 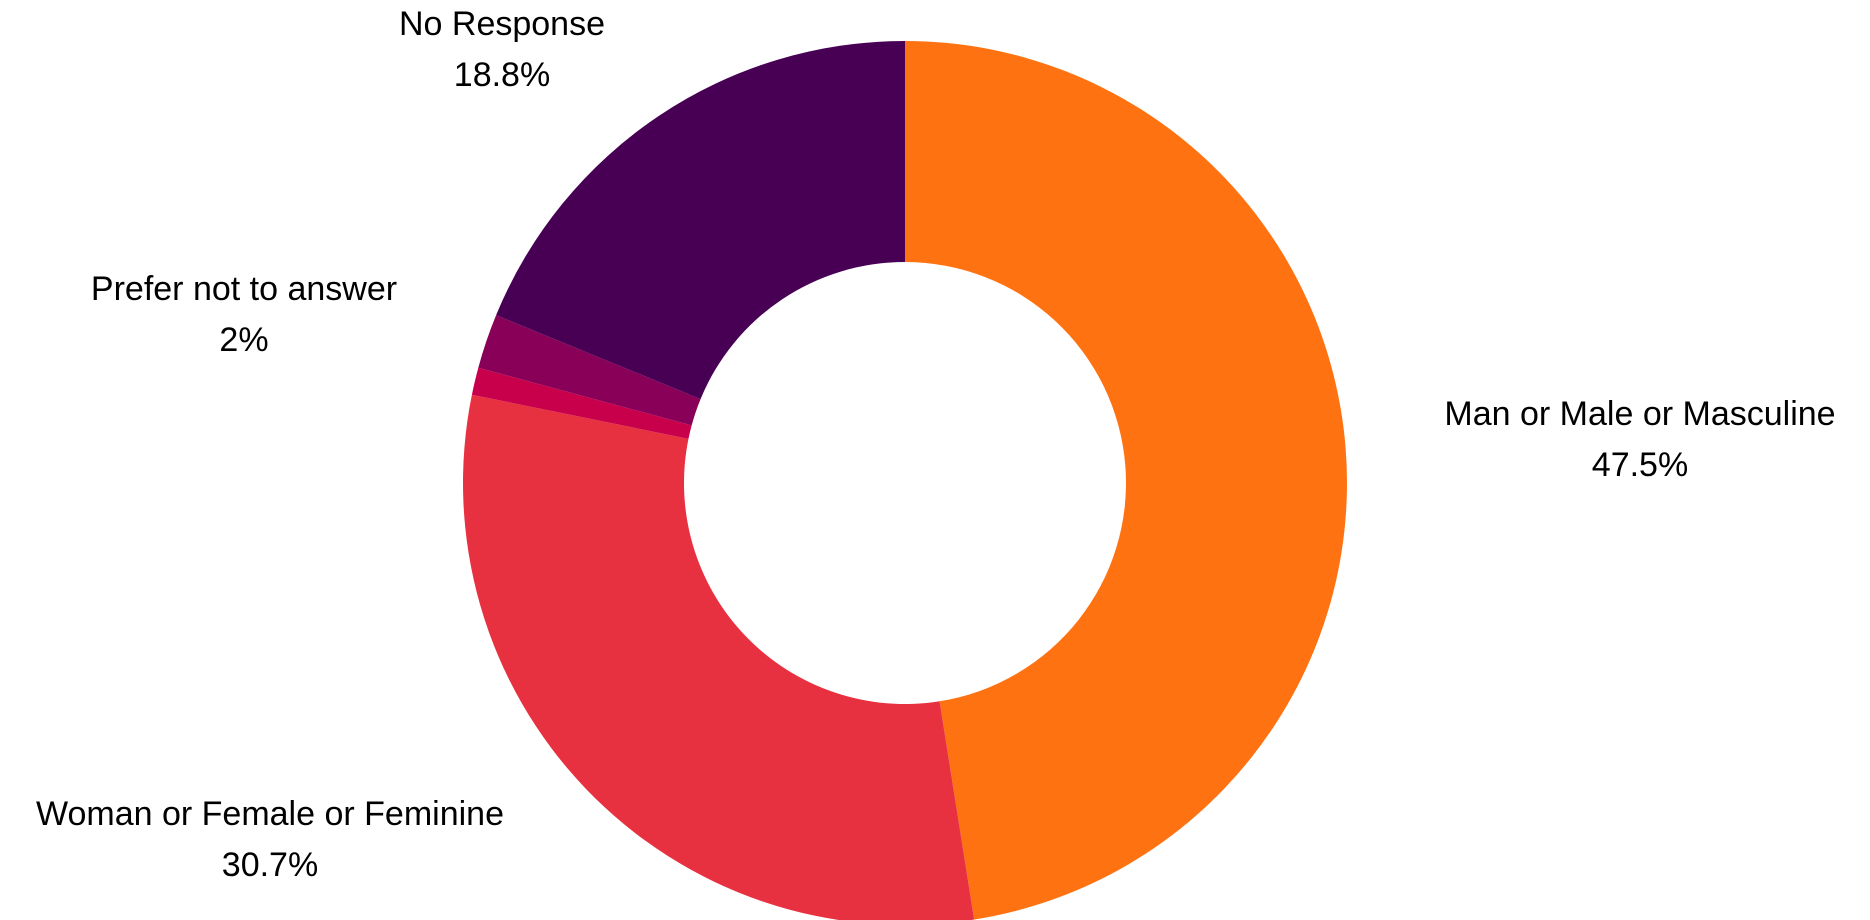 I want to click on slice-label-2: Woman or Female or Feminine, so click(x=270, y=814).